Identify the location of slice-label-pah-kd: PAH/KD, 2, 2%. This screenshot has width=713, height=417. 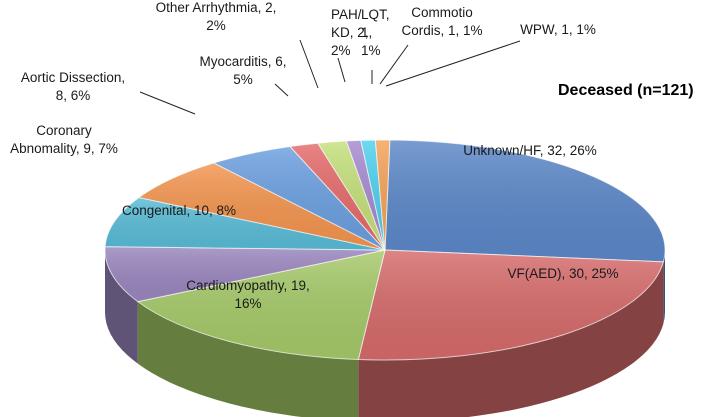
(350, 32).